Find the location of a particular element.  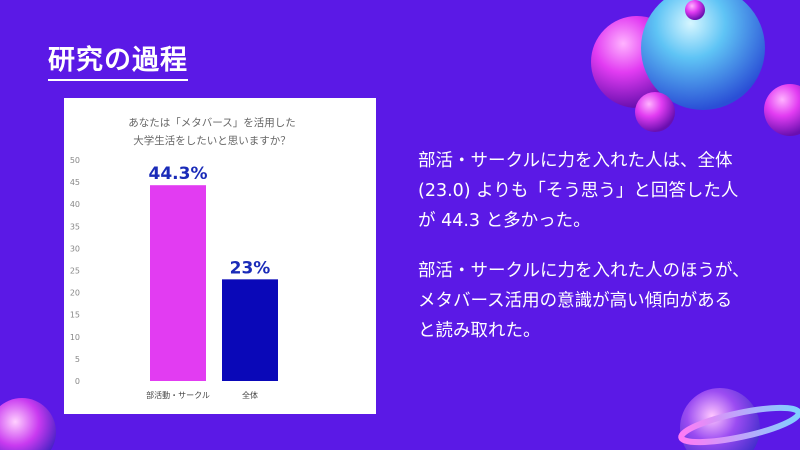

edge-pink-blob is located at coordinates (782, 110).